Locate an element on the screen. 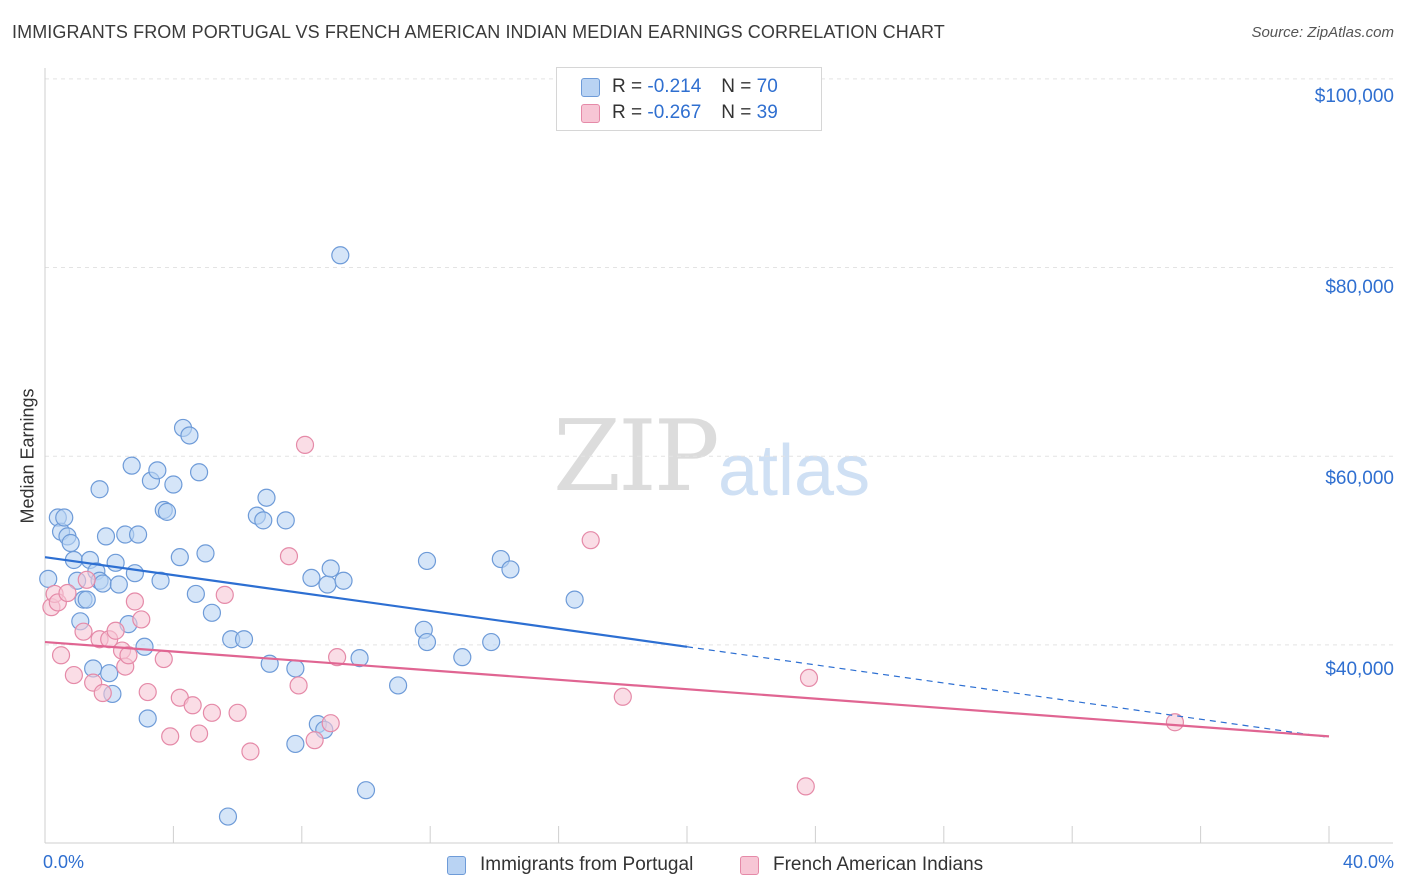 The height and width of the screenshot is (892, 1406). portugal-trend-line is located at coordinates (366, 602).